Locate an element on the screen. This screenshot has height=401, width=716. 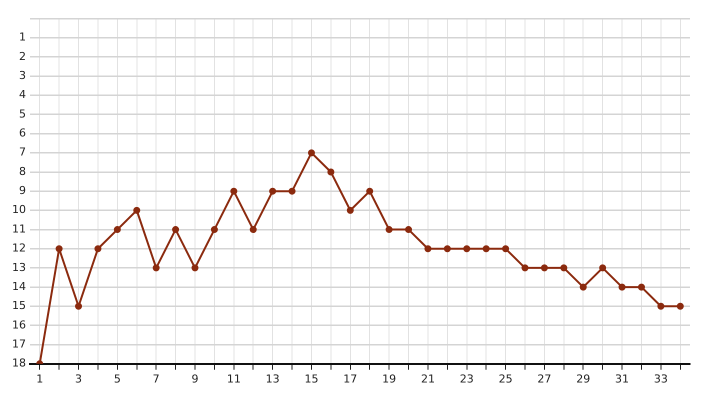
x-tick-label: 3 is located at coordinates (78, 379).